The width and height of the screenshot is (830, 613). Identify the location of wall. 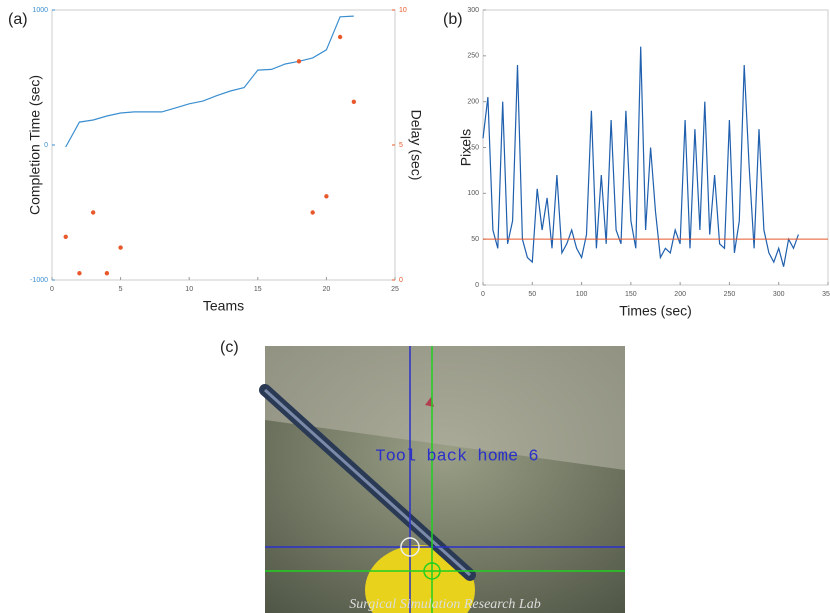
(445, 408).